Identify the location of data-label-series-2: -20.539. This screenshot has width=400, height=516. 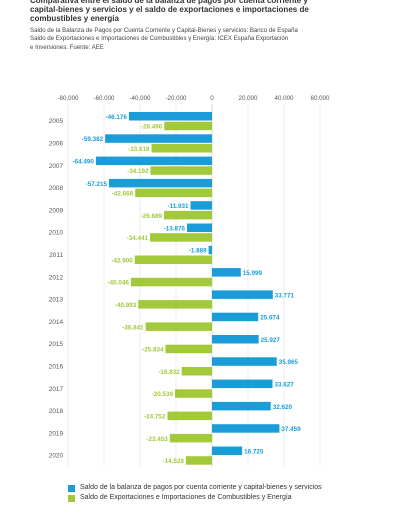
(163, 394).